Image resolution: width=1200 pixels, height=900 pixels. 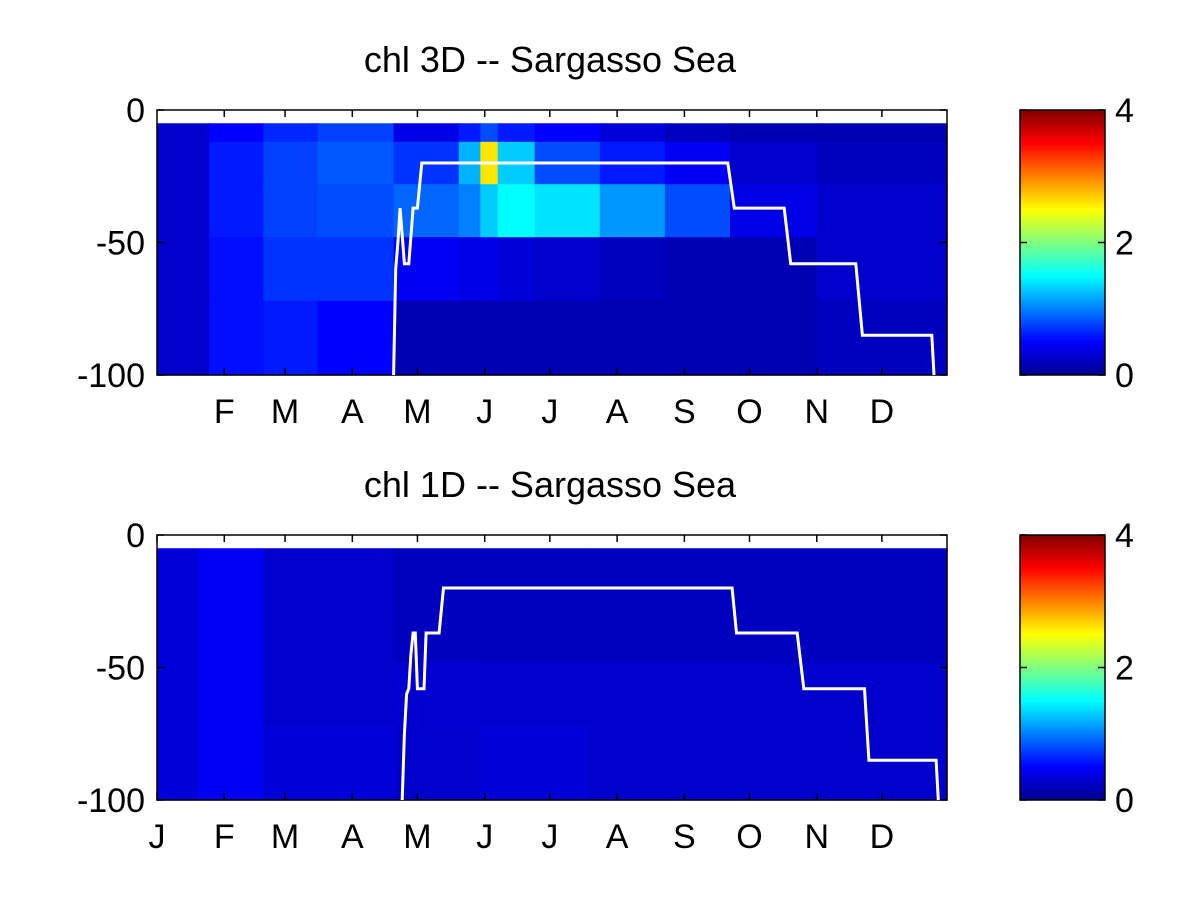 I want to click on colorbar-ticks: 0 2 4, so click(x=1077, y=243).